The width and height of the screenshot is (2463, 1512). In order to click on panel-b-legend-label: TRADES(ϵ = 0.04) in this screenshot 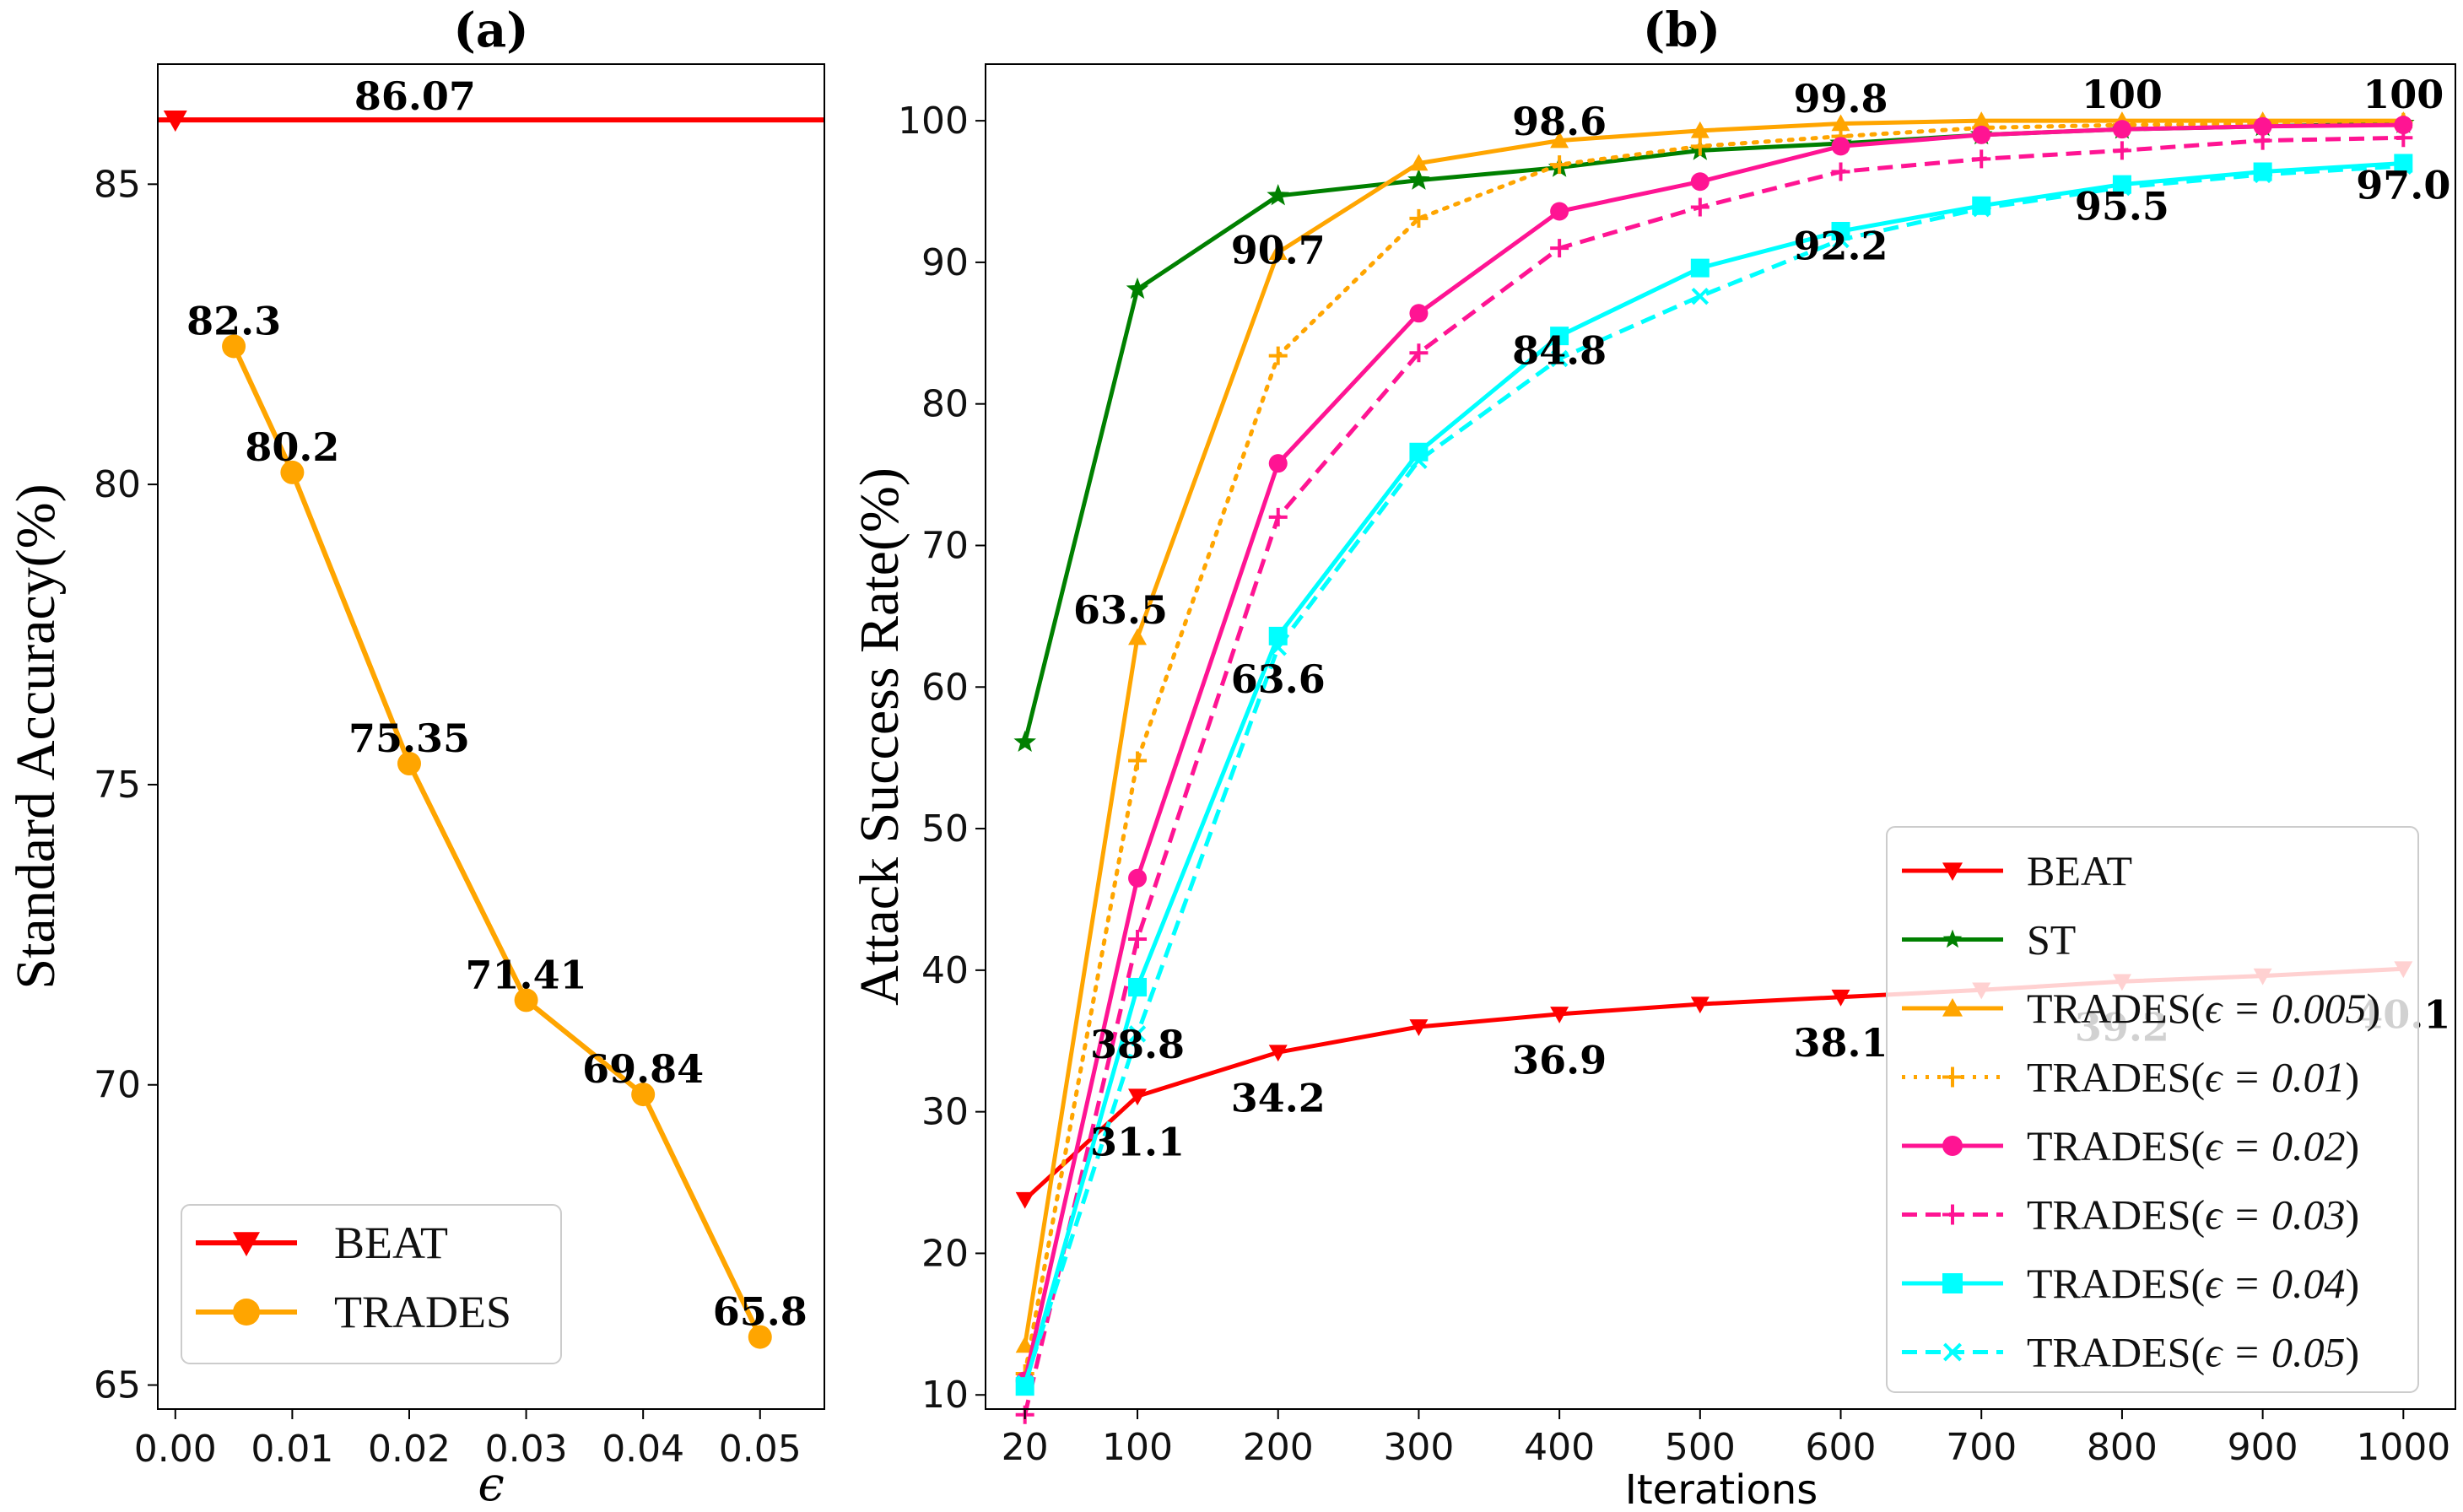, I will do `click(2193, 1283)`.